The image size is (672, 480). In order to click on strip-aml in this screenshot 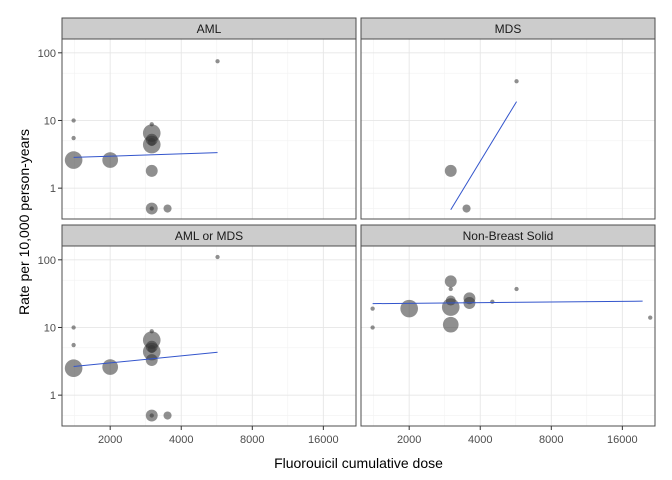, I will do `click(209, 28)`.